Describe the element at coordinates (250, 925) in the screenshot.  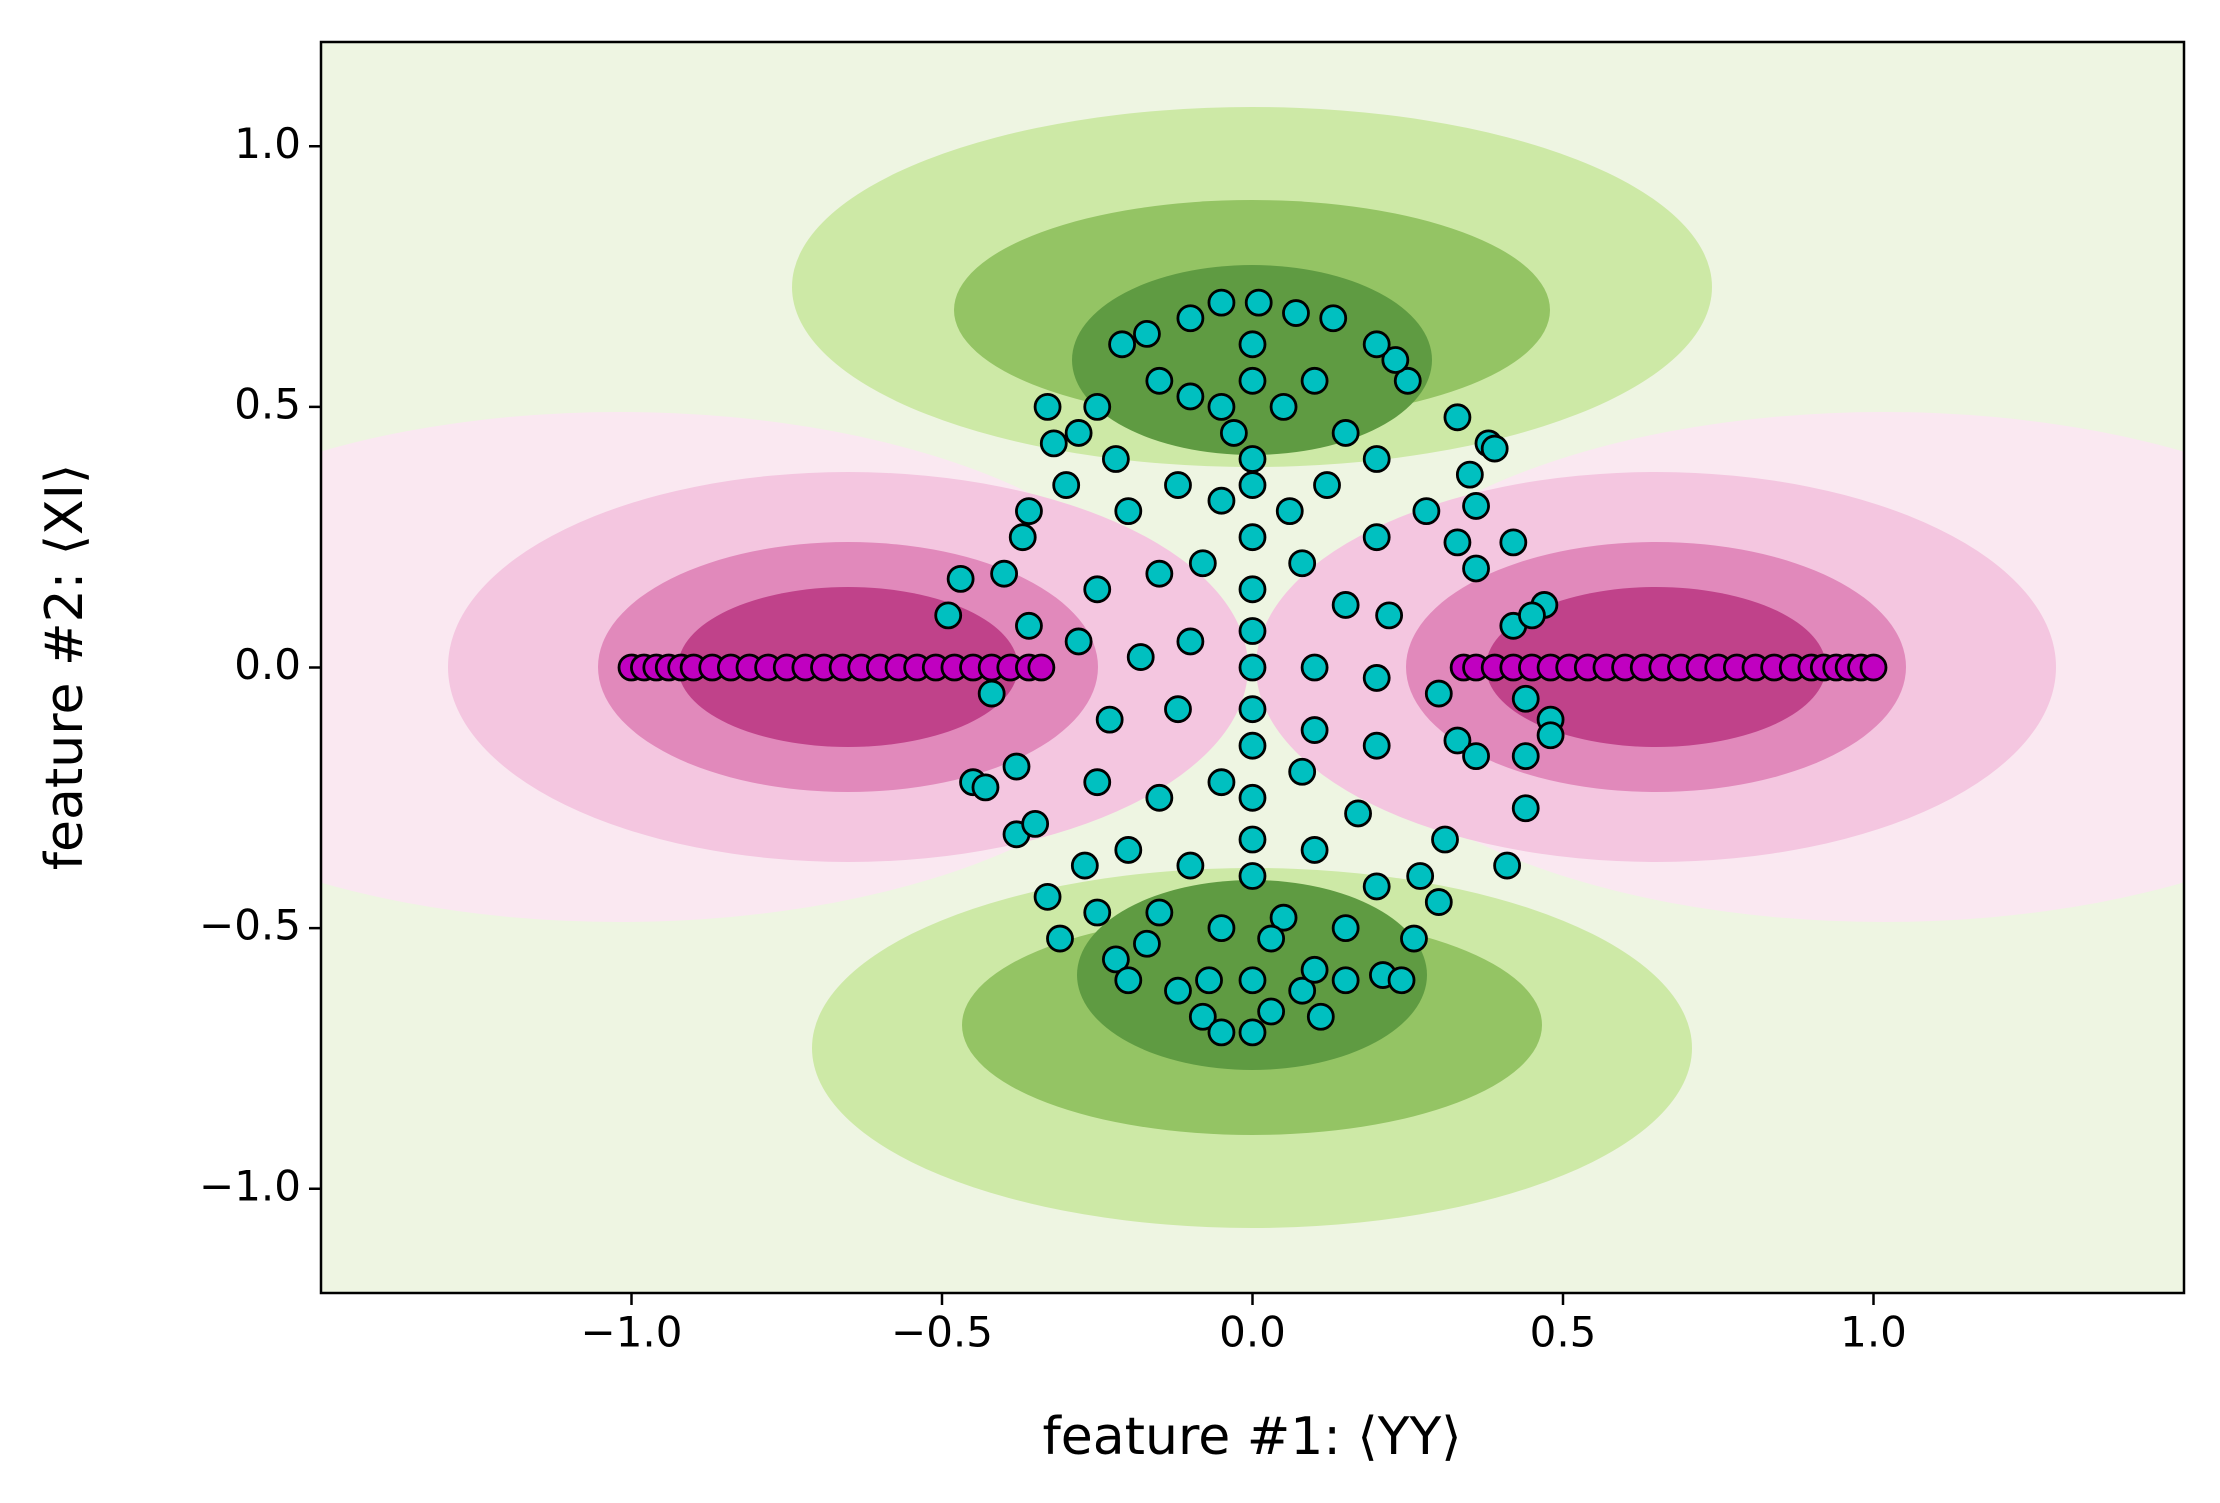
I see `y-tick-label: −0.5` at that location.